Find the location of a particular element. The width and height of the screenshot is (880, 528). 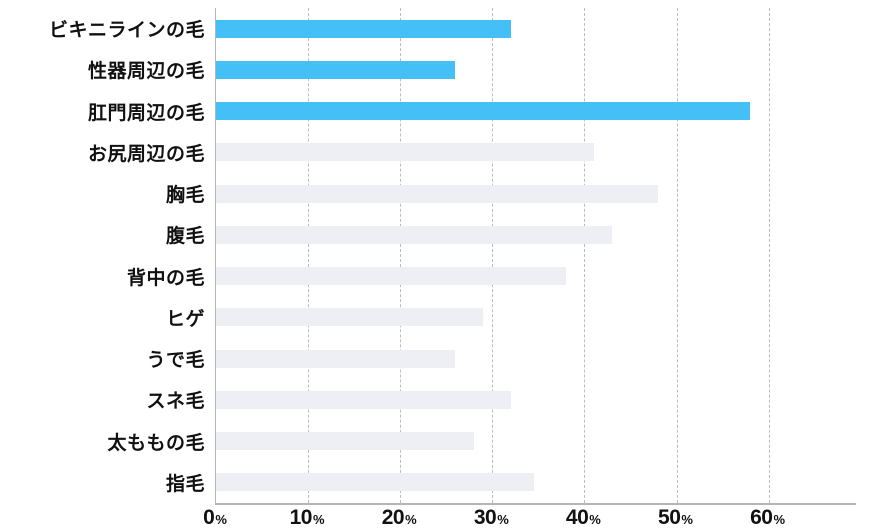

x-tick-label: 50% is located at coordinates (675, 517).